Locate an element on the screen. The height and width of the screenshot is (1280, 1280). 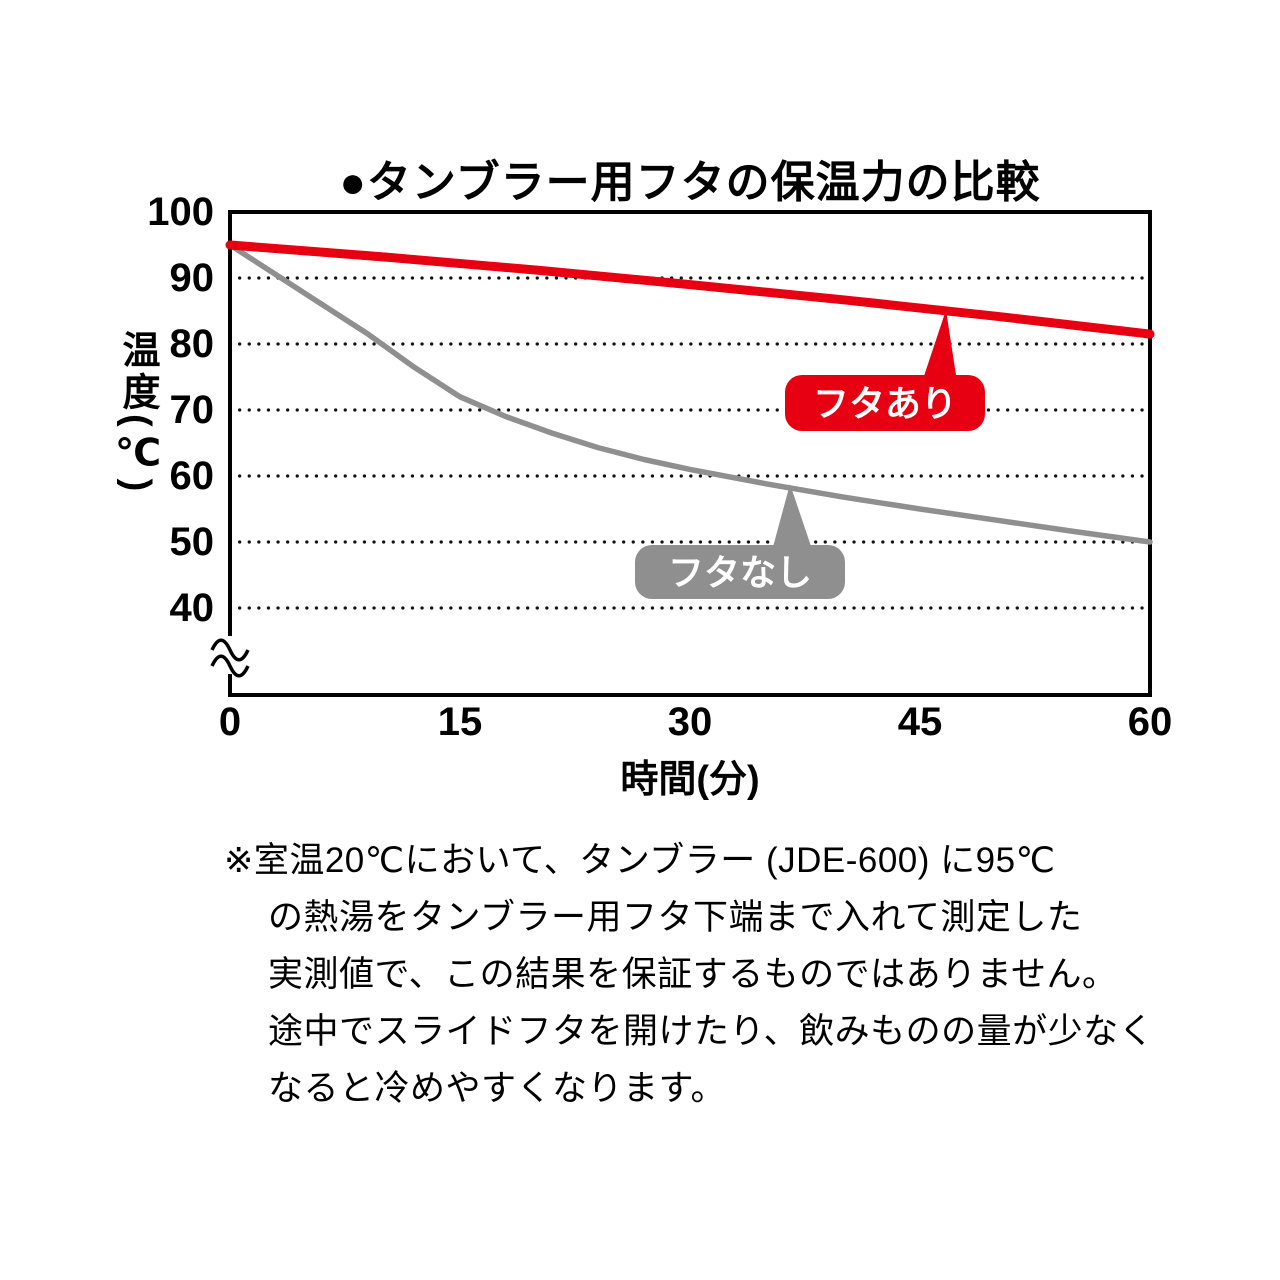
x-tick-45: 45 is located at coordinates (920, 722).